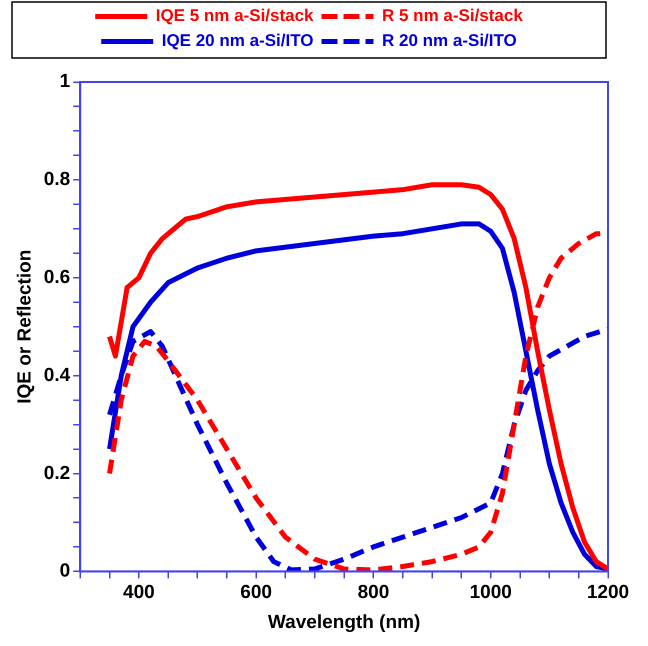 The image size is (648, 646). What do you see at coordinates (491, 593) in the screenshot?
I see `x-tick-label: 1000` at bounding box center [491, 593].